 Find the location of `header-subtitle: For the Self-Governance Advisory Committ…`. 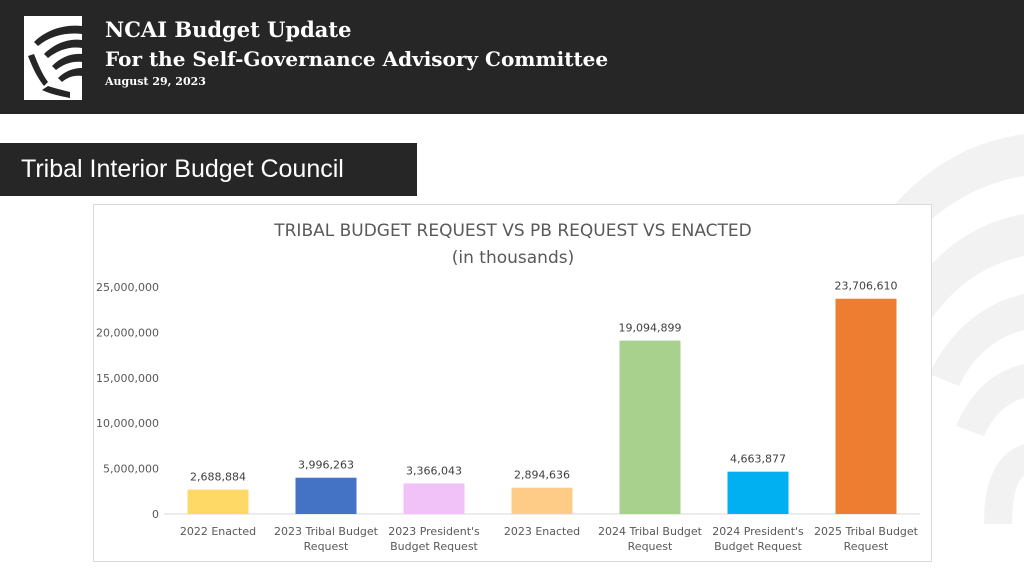

header-subtitle: For the Self-Governance Advisory Committ… is located at coordinates (357, 59).